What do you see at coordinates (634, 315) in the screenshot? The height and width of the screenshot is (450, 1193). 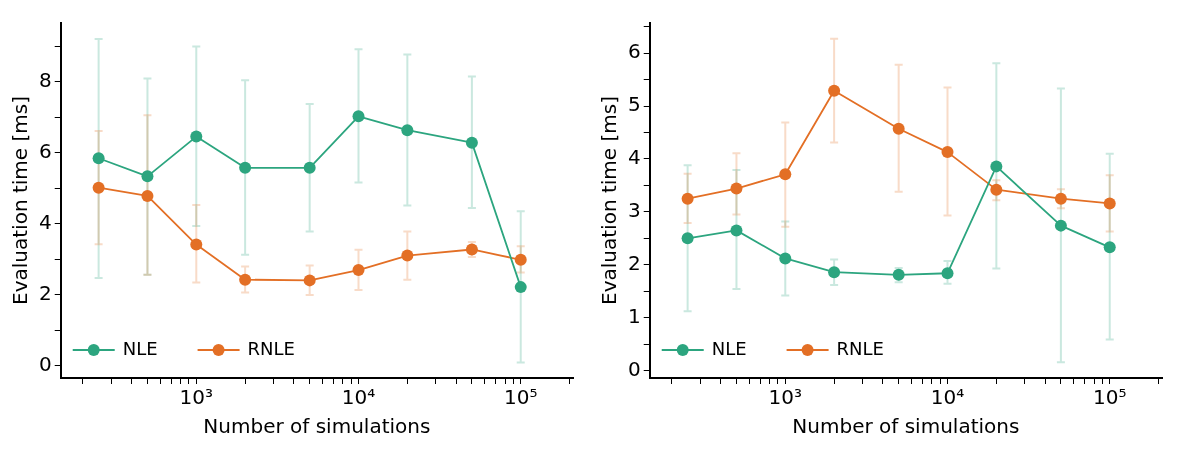 I see `y-tick-label: 1` at bounding box center [634, 315].